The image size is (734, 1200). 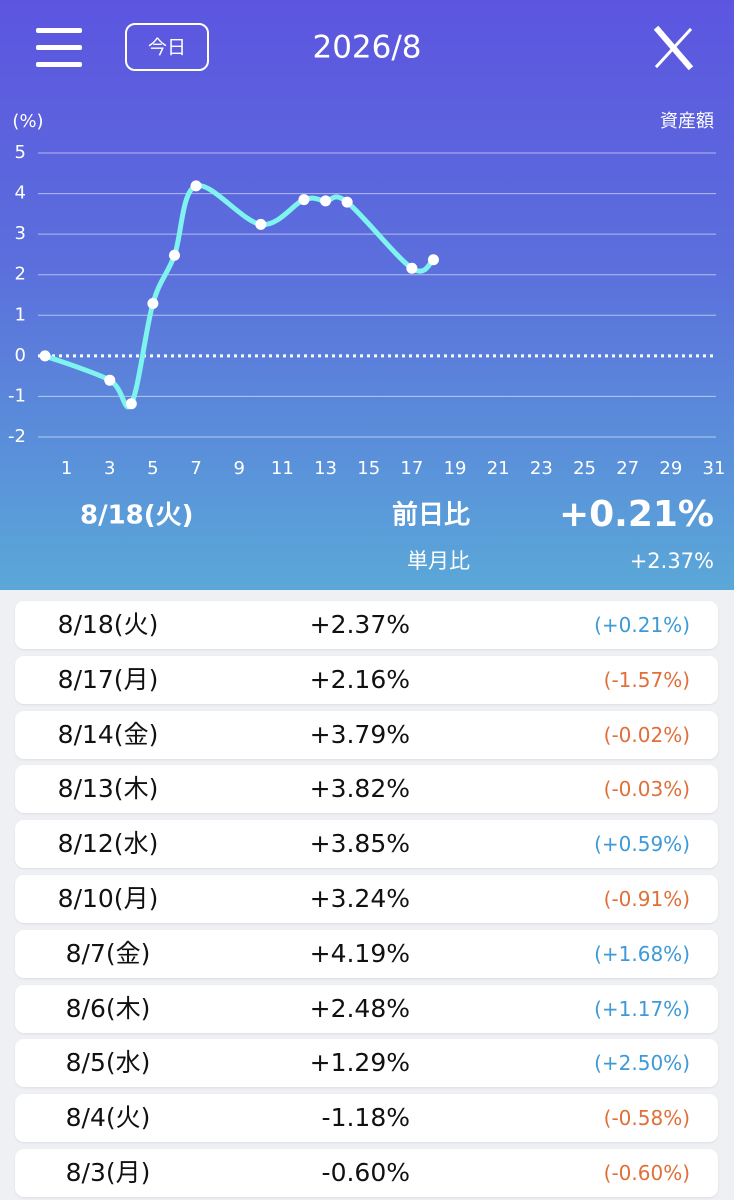 What do you see at coordinates (282, 468) in the screenshot?
I see `x-tick-label: 11` at bounding box center [282, 468].